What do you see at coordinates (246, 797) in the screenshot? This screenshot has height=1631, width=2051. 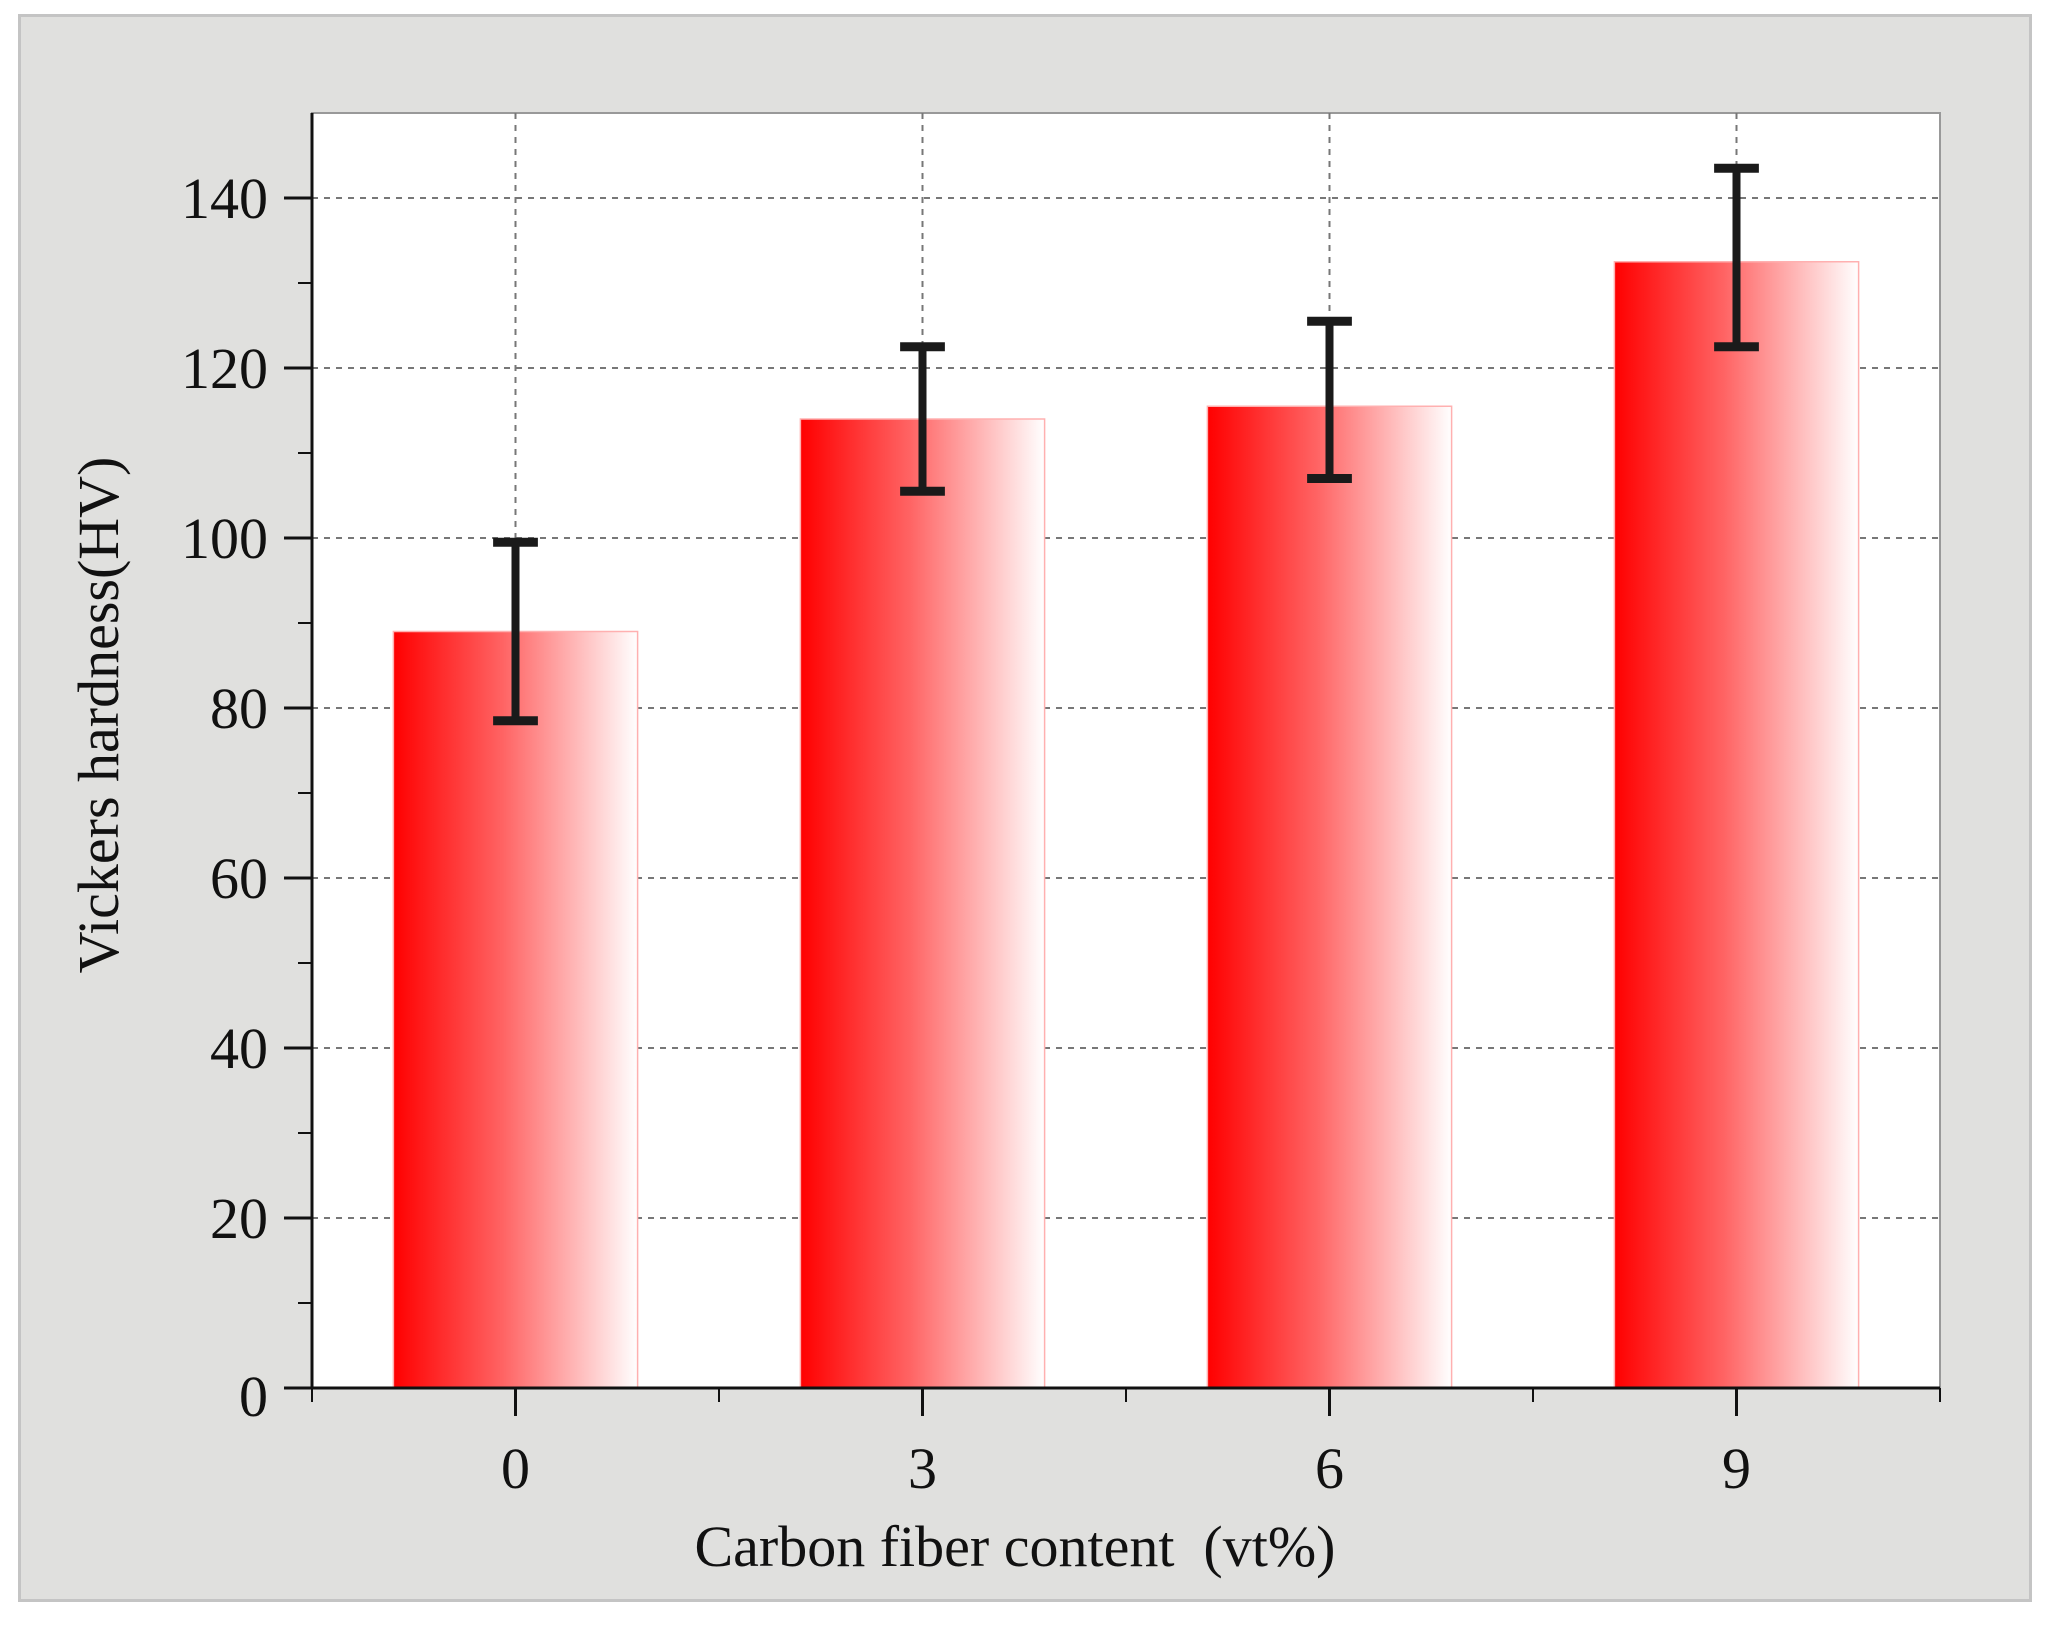 I see `y-ticks: 0 20 40 60 80 100 120 140` at bounding box center [246, 797].